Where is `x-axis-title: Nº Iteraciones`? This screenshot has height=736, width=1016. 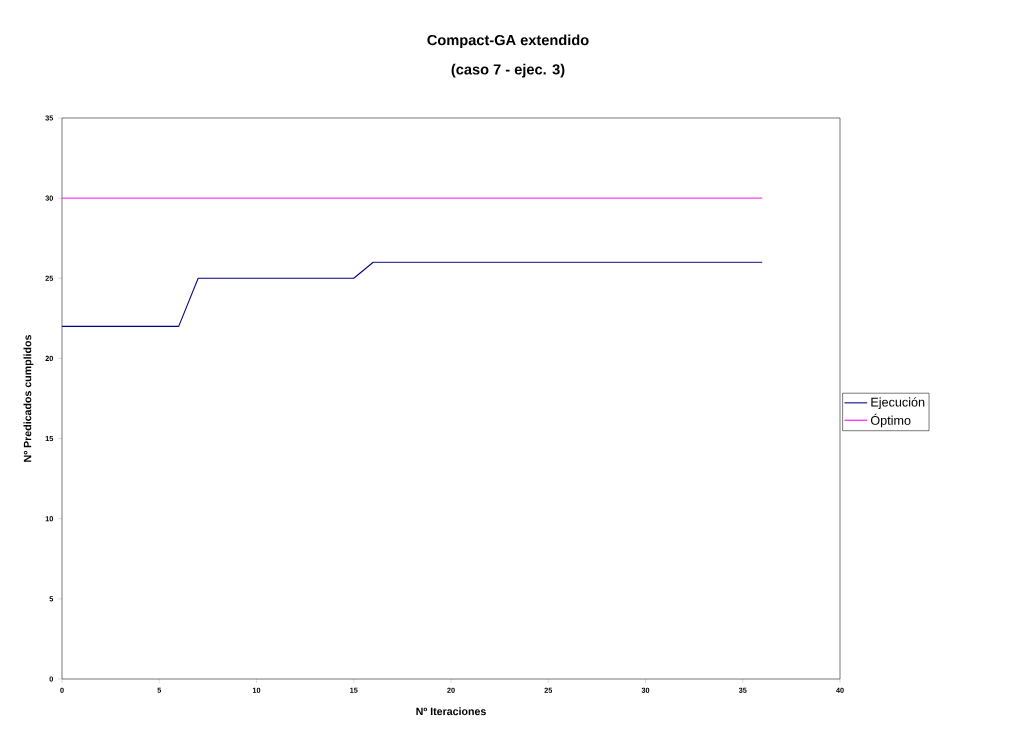 x-axis-title: Nº Iteraciones is located at coordinates (451, 711).